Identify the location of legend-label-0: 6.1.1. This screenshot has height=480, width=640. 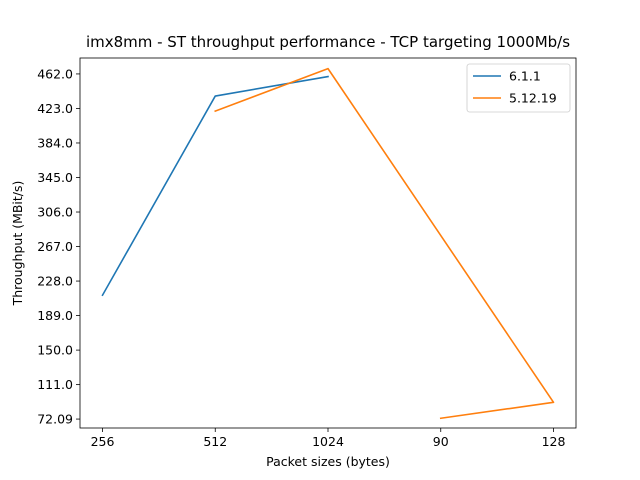
(525, 76).